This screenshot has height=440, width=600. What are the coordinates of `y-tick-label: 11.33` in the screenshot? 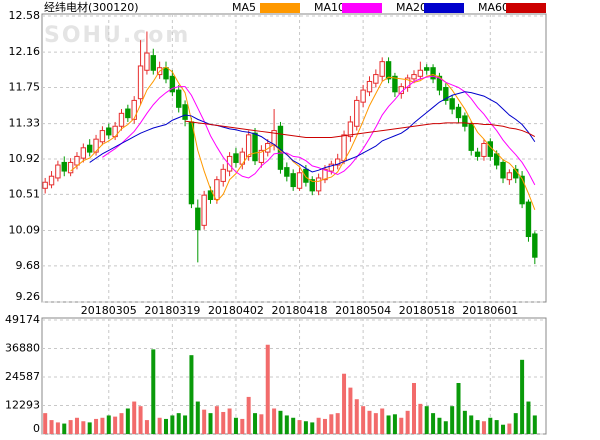 It's located at (25, 123).